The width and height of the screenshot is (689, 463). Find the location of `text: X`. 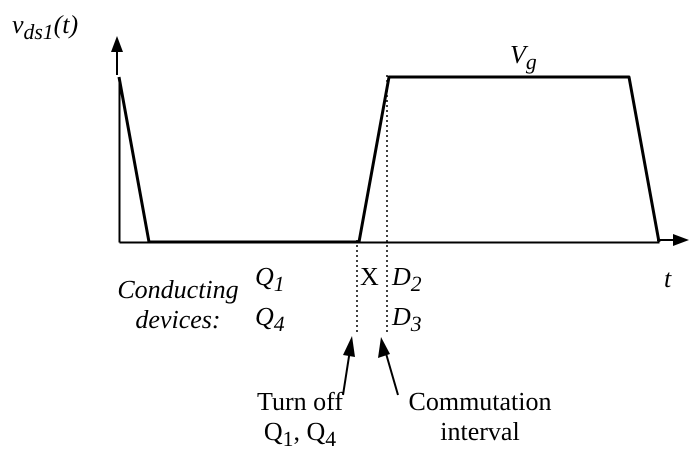

text: X is located at coordinates (369, 277).